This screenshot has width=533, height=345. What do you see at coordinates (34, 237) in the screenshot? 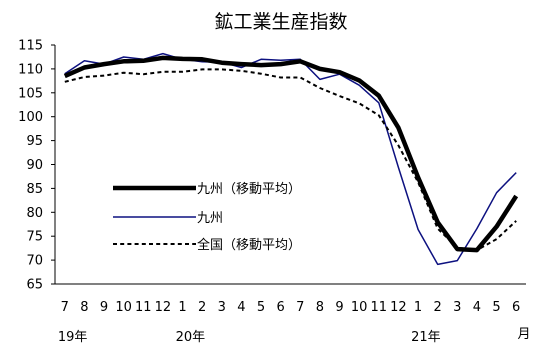
I see `y-tick-label: 75` at bounding box center [34, 237].